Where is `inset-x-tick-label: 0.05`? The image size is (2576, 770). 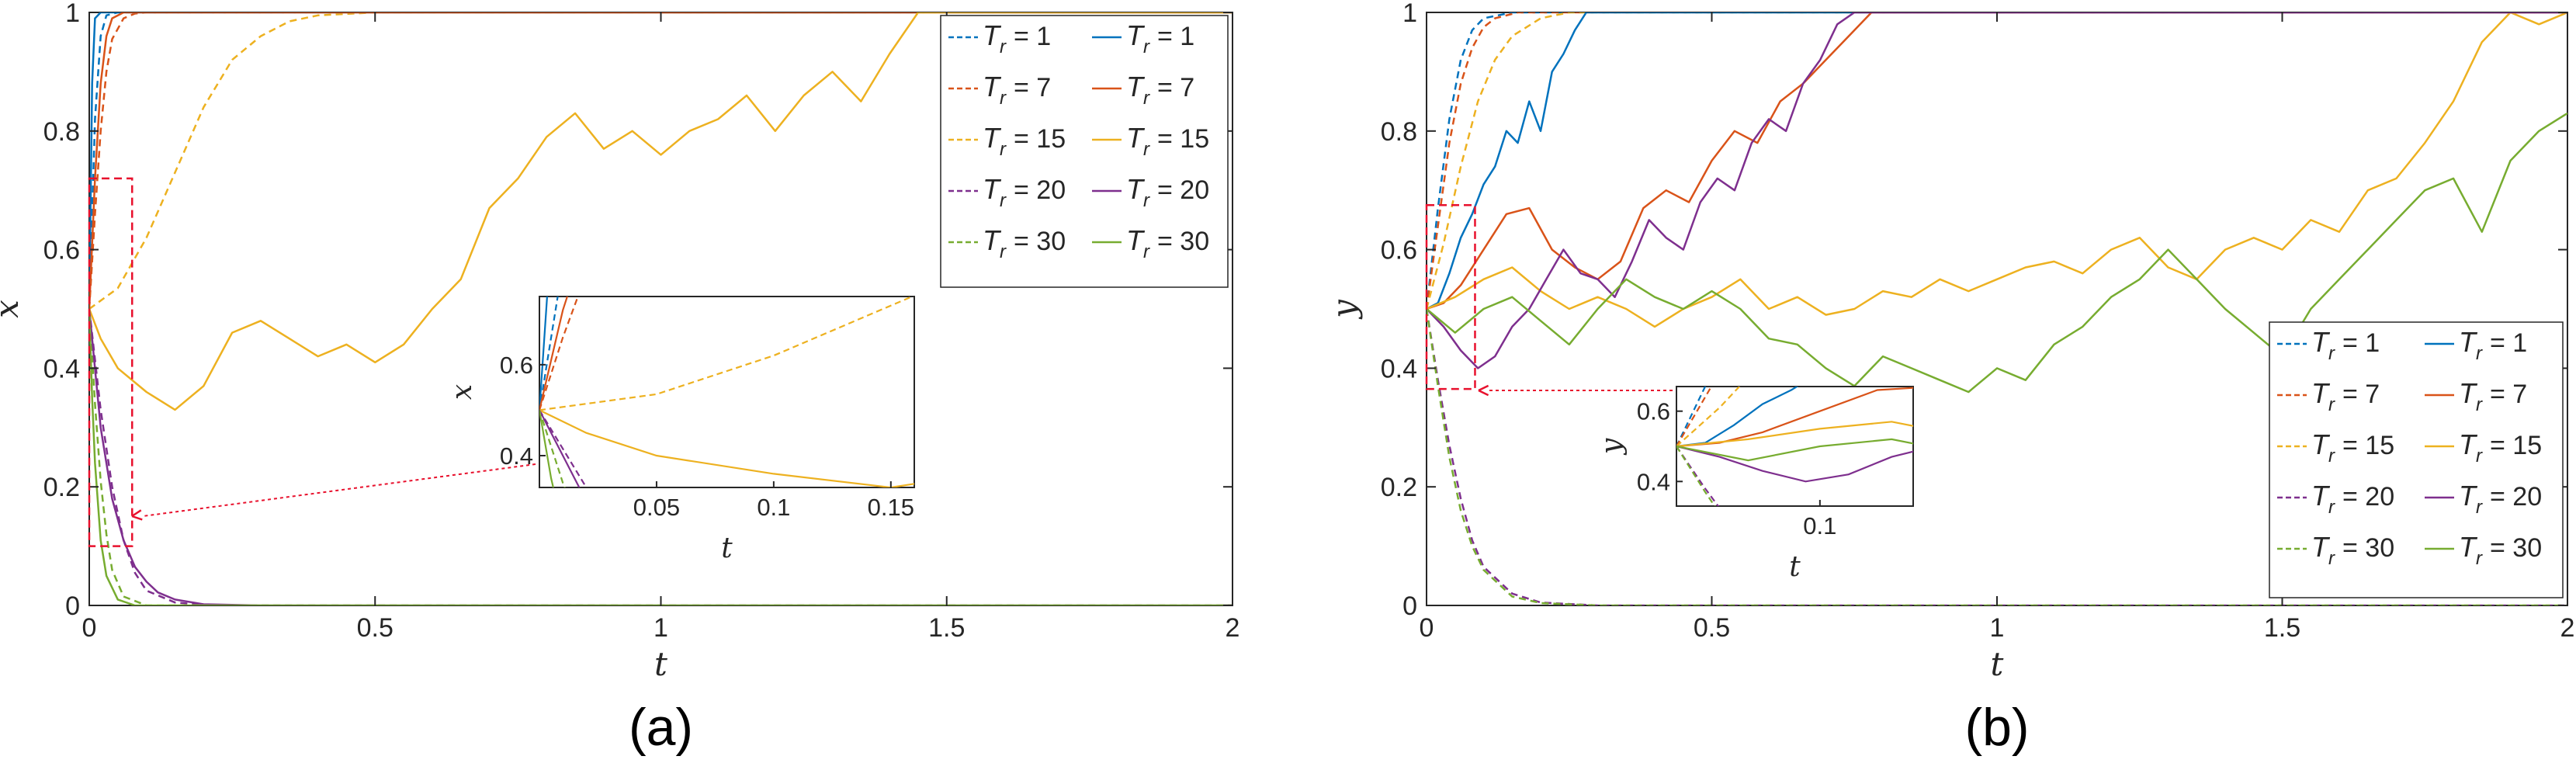
inset-x-tick-label: 0.05 is located at coordinates (656, 507).